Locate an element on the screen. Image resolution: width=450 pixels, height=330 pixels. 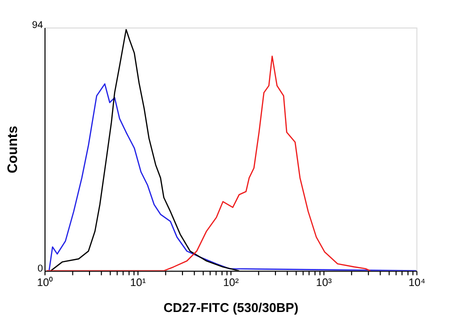
y-axis-title: Counts is located at coordinates (12, 150).